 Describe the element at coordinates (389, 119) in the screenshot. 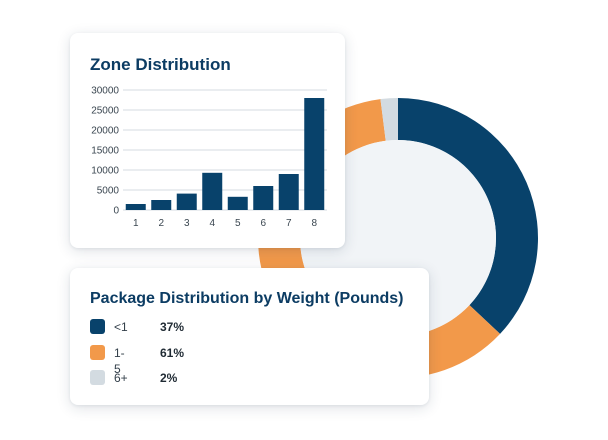

I see `donut-slice-6-plus` at that location.